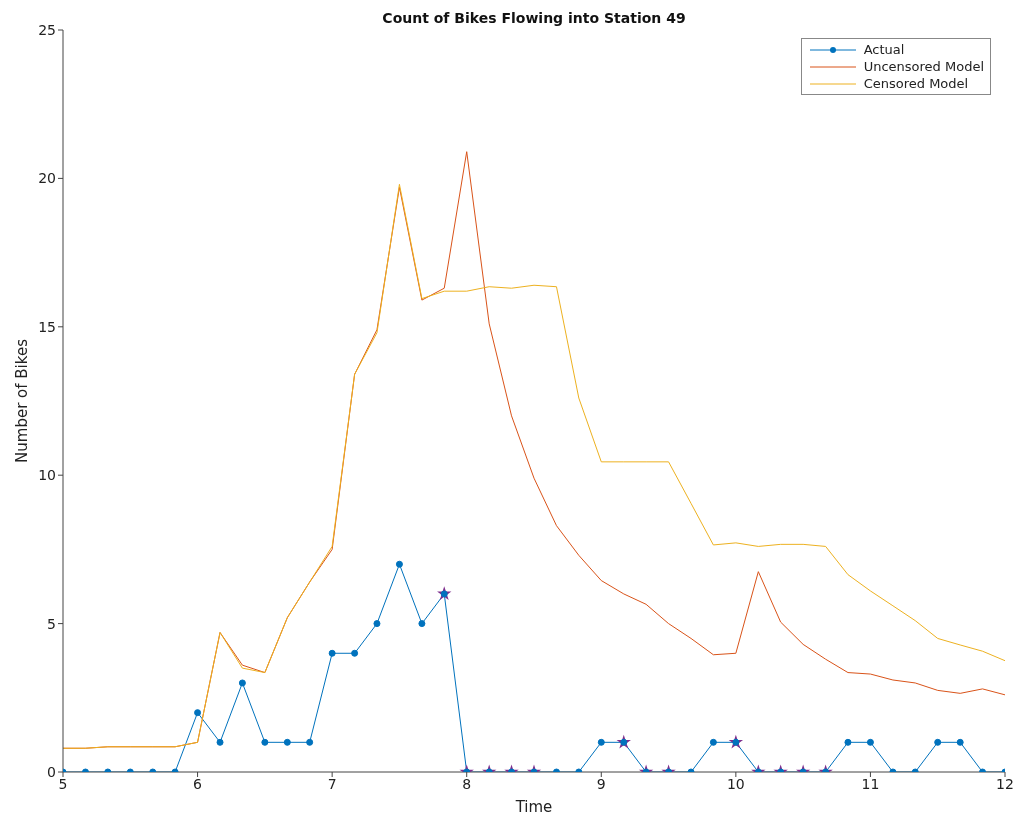  Describe the element at coordinates (47, 326) in the screenshot. I see `y-tick-label: 15` at that location.